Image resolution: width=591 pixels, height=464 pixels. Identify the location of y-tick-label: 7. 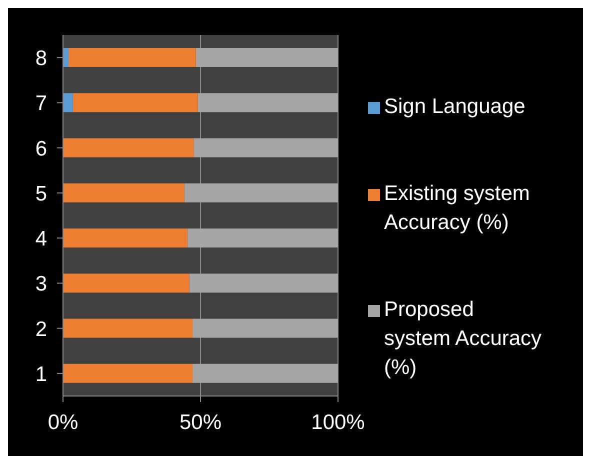
(41, 104).